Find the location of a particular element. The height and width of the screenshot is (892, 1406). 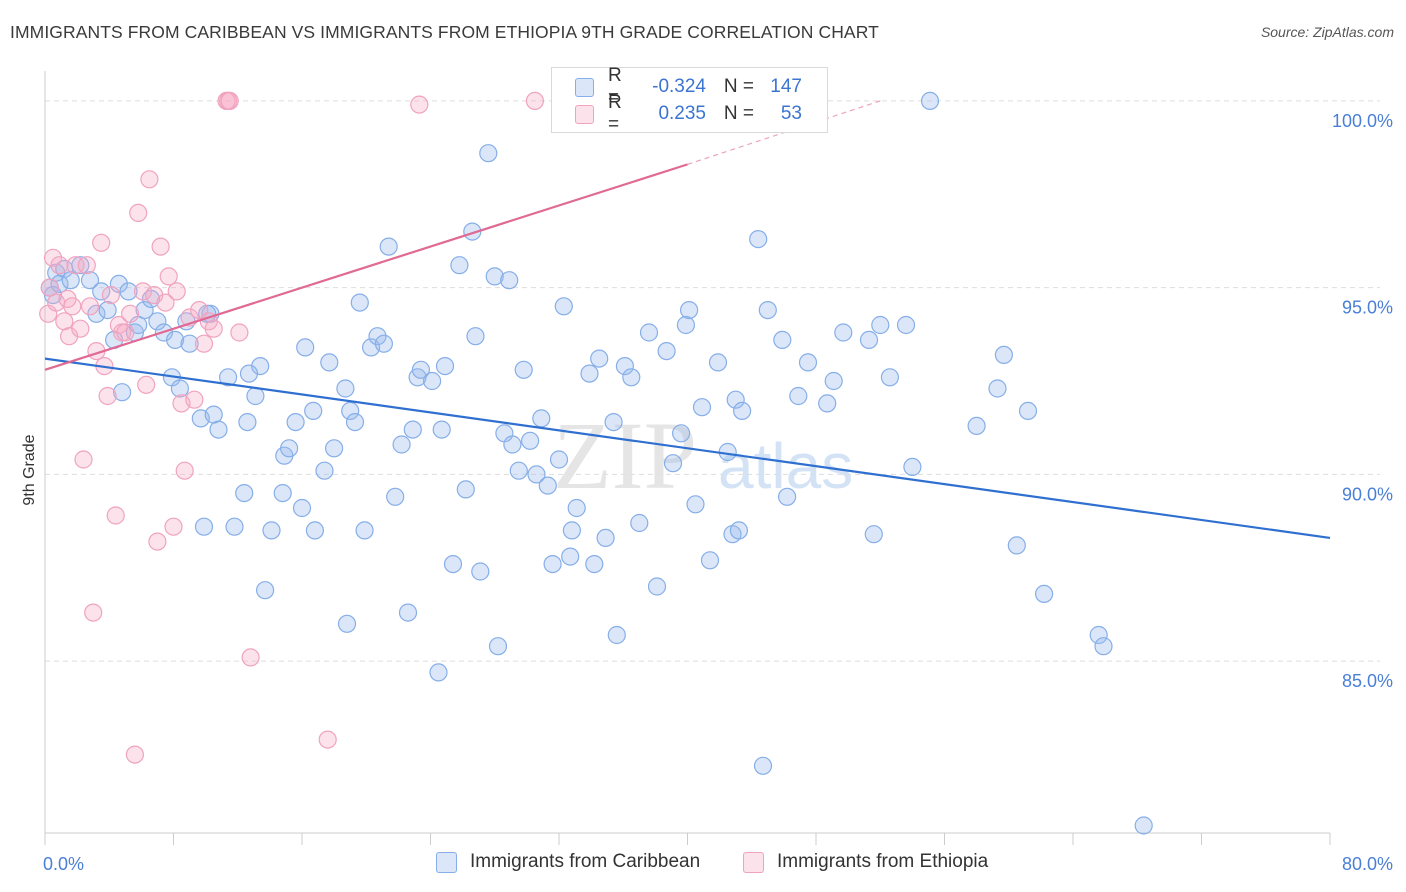

legend-item-ethiopia: Immigrants from Ethiopia is located at coordinates (865, 862).